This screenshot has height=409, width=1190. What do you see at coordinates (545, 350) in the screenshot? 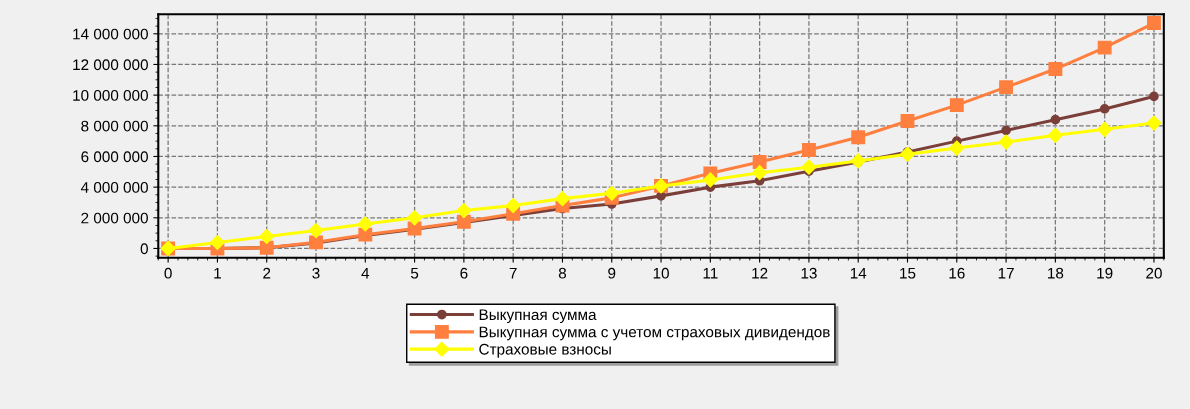
I see `legend-label: Страховые взносы` at bounding box center [545, 350].